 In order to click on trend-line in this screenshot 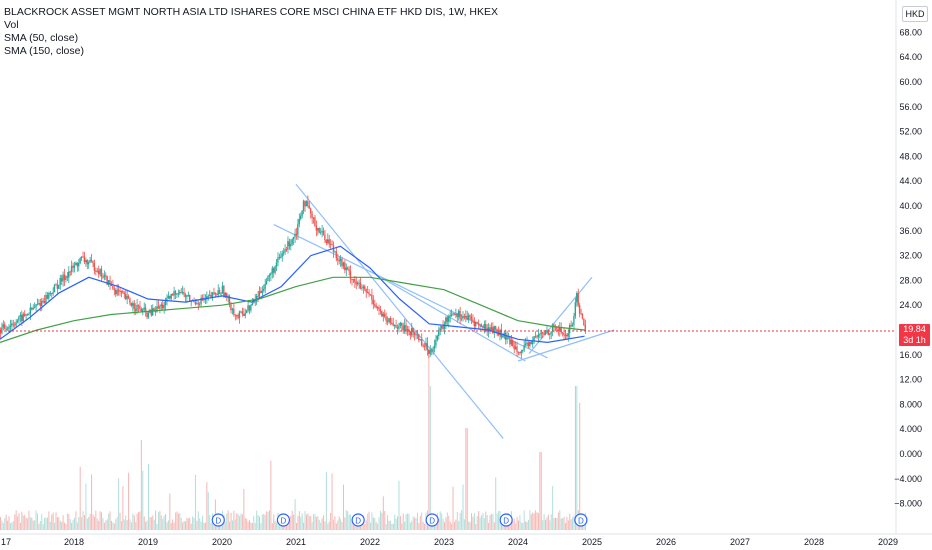, I will do `click(560, 315)`.